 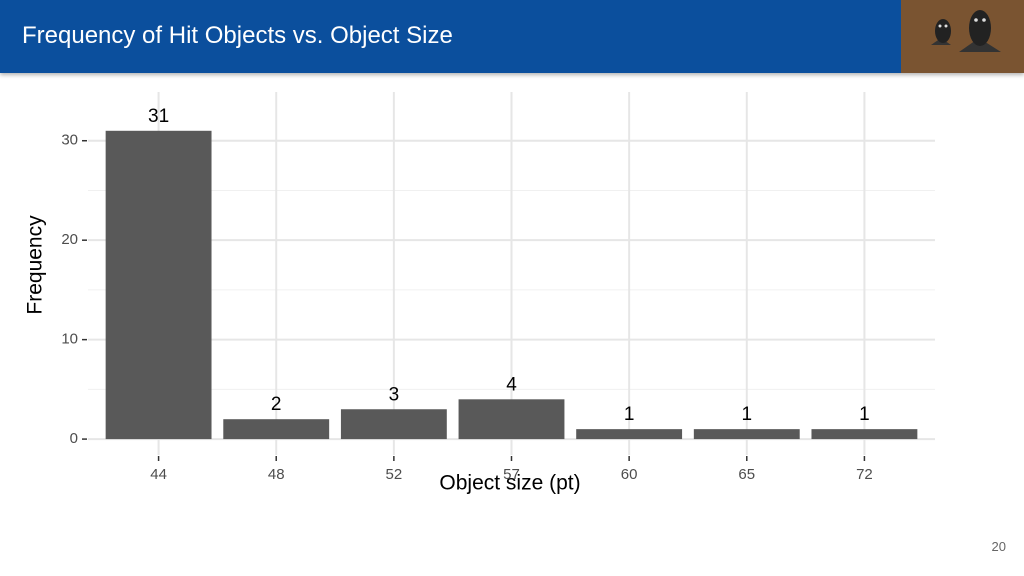 What do you see at coordinates (512, 36) in the screenshot?
I see `header-bar: Frequency of Hit Objects vs. Object Size` at bounding box center [512, 36].